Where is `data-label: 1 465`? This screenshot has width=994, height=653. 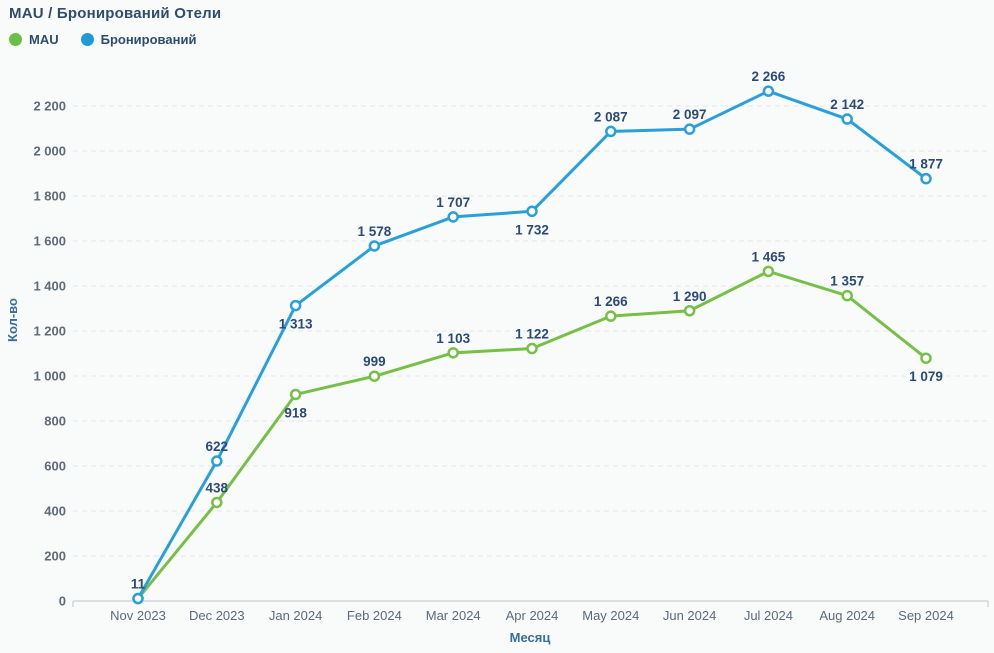 data-label: 1 465 is located at coordinates (769, 256).